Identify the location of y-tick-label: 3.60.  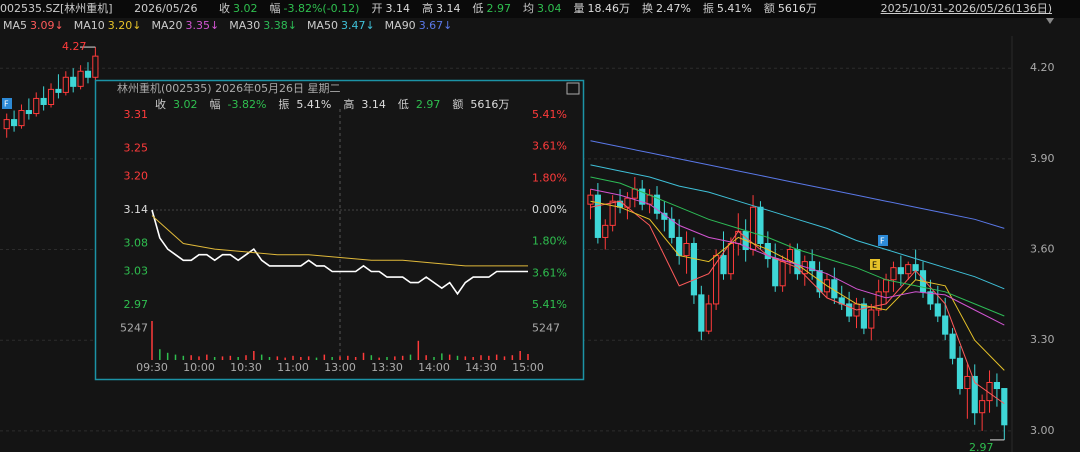
(1042, 249).